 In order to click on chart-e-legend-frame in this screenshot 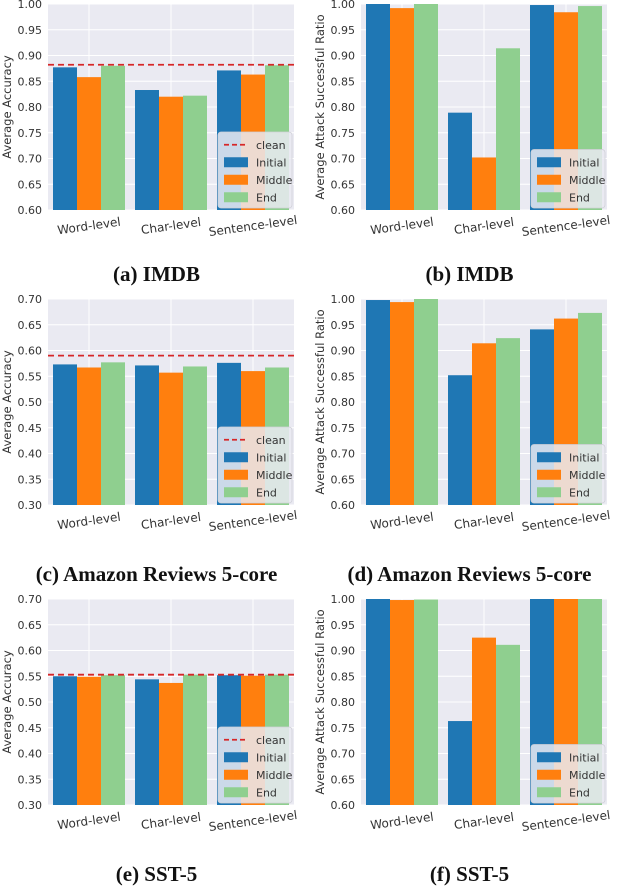, I will do `click(255, 765)`.